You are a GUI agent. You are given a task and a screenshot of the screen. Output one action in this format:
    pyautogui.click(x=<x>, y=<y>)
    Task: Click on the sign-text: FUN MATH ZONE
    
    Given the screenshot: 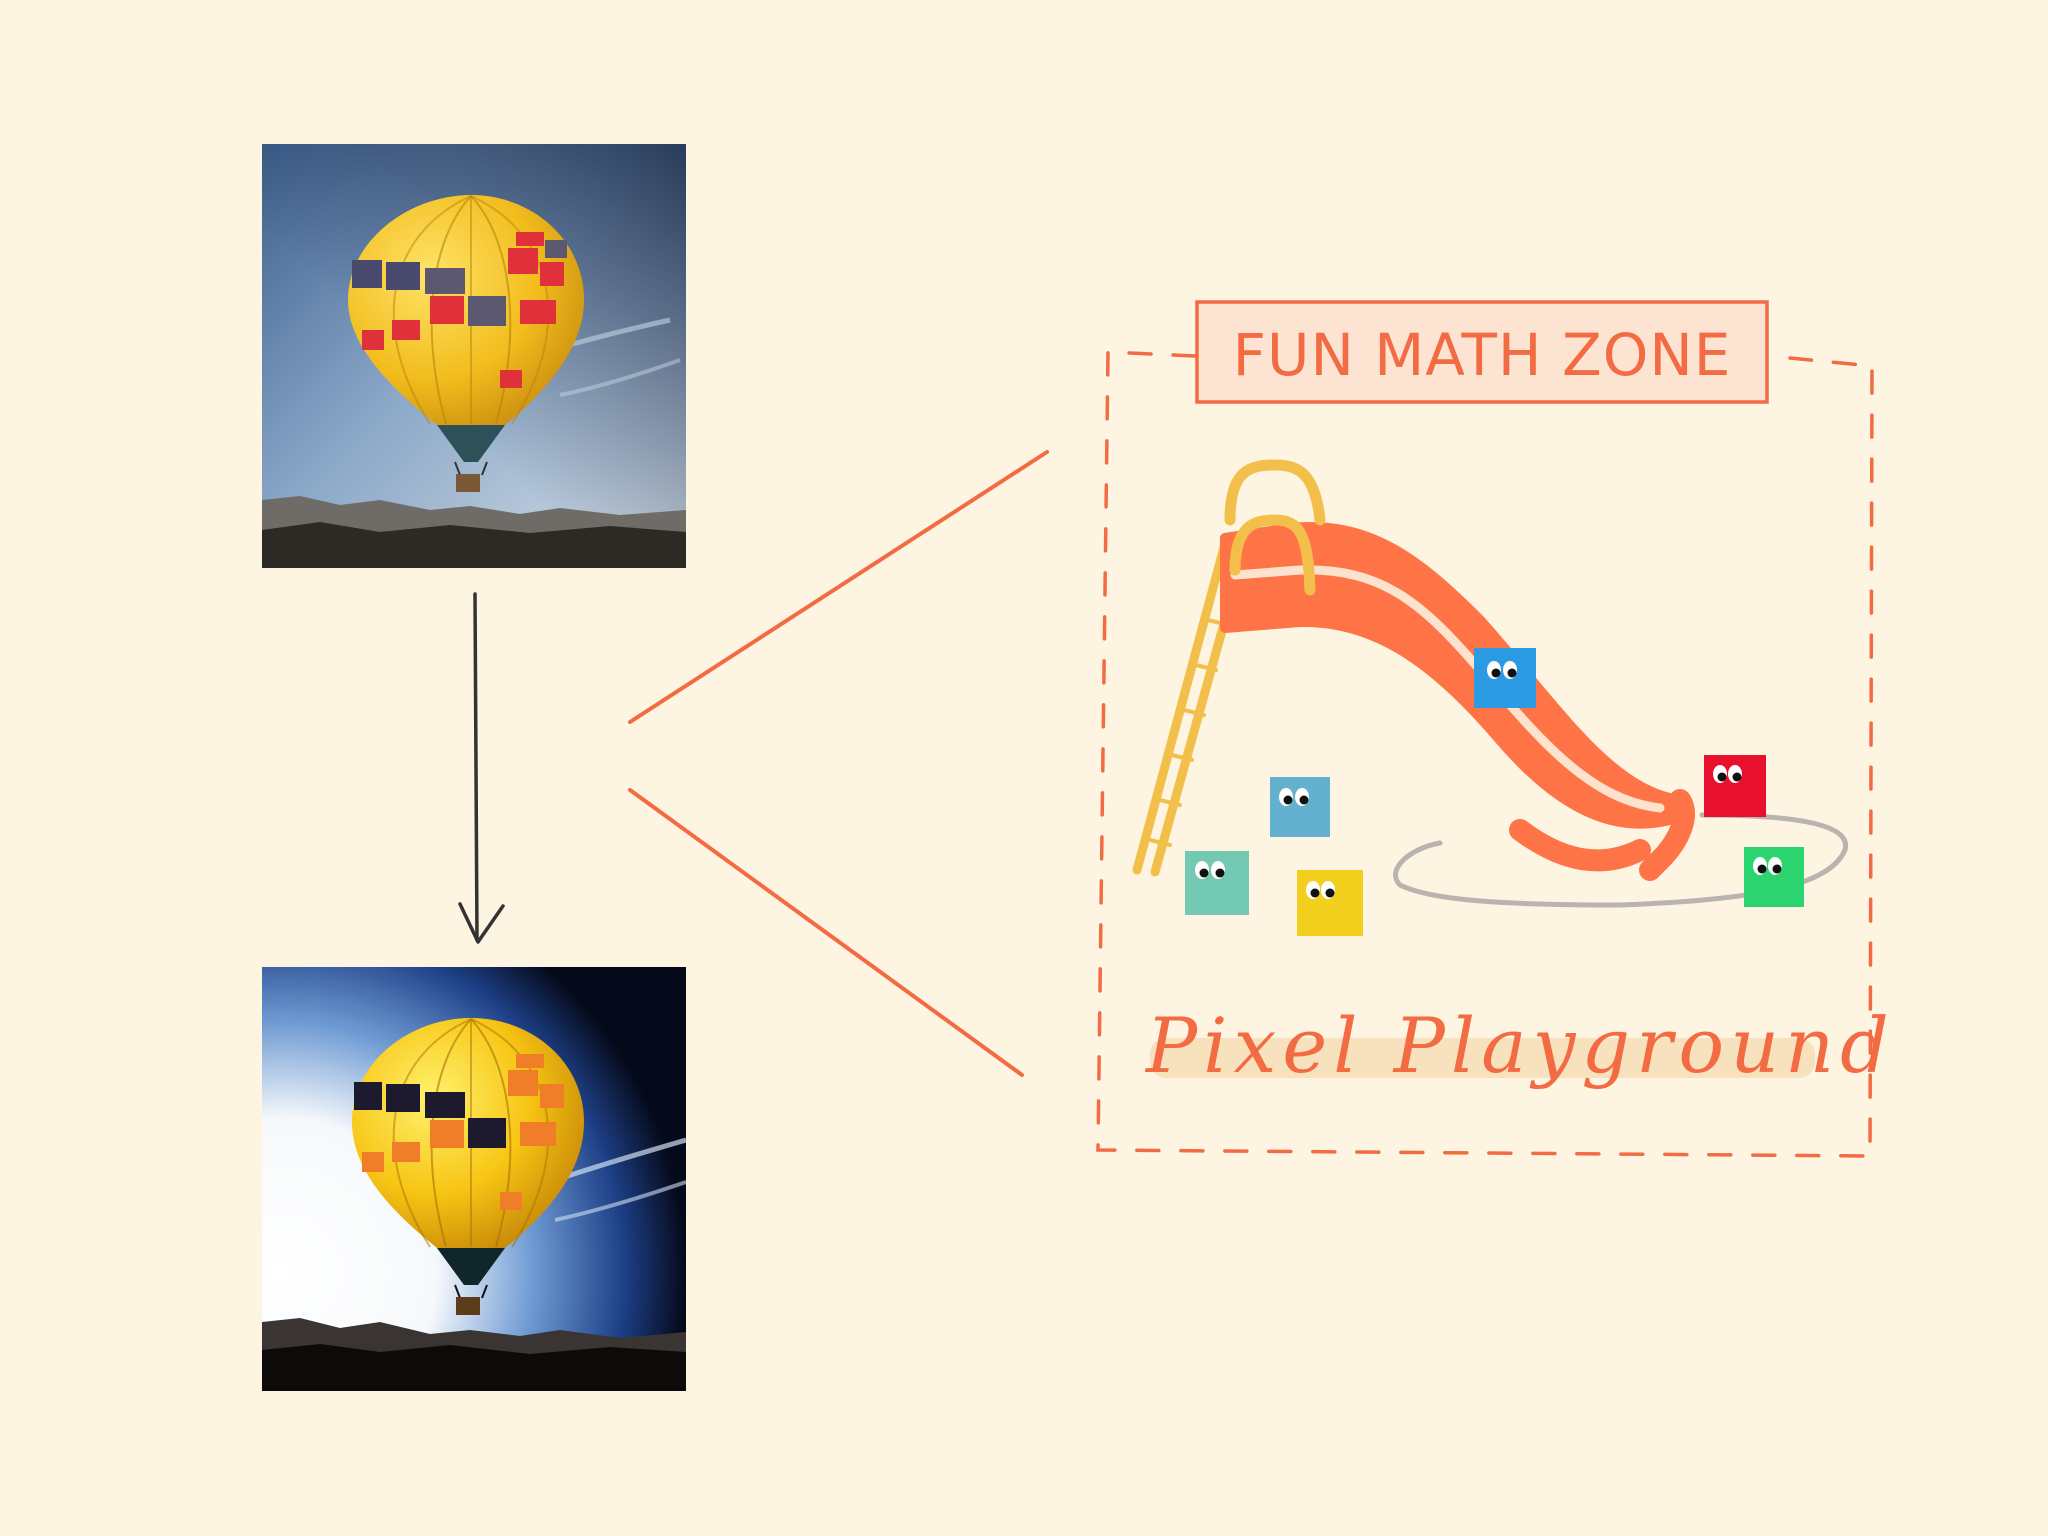 What is the action you would take?
    pyautogui.click(x=1482, y=355)
    